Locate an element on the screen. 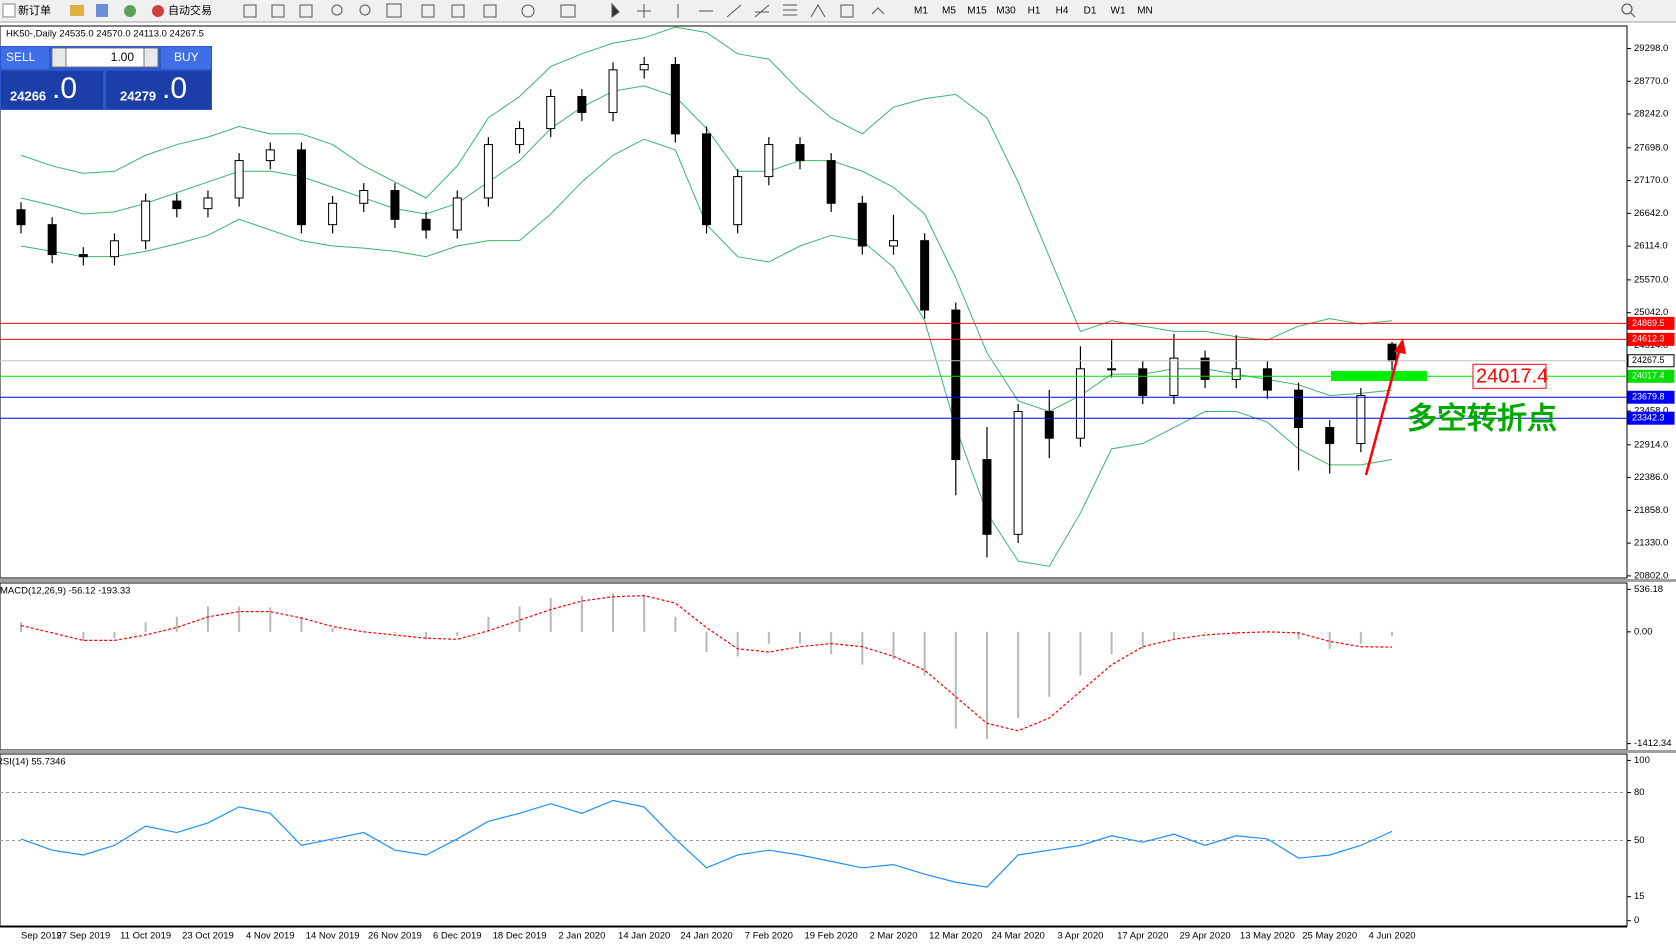 The height and width of the screenshot is (944, 1676). auto-trading-icon is located at coordinates (158, 11).